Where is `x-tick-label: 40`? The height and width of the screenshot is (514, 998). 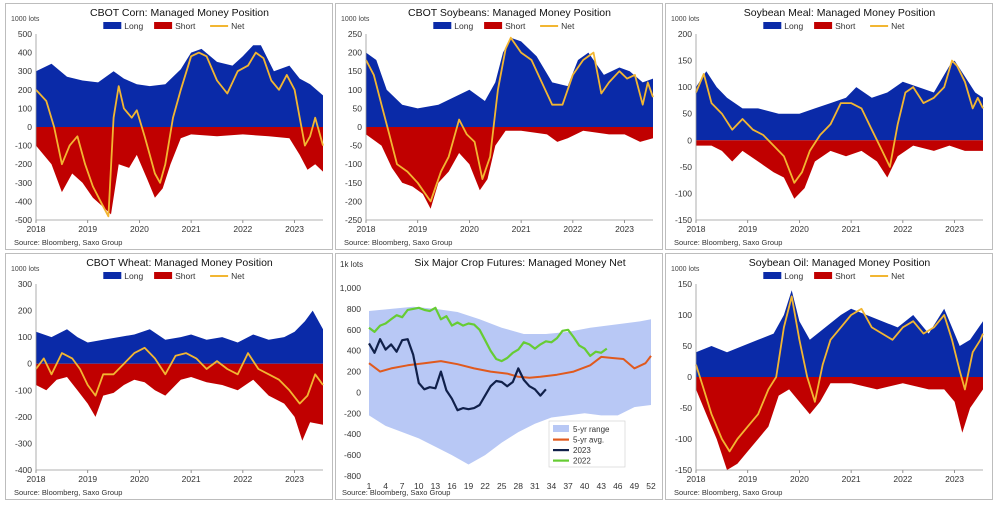
x-tick-label: 40 is located at coordinates (585, 486).